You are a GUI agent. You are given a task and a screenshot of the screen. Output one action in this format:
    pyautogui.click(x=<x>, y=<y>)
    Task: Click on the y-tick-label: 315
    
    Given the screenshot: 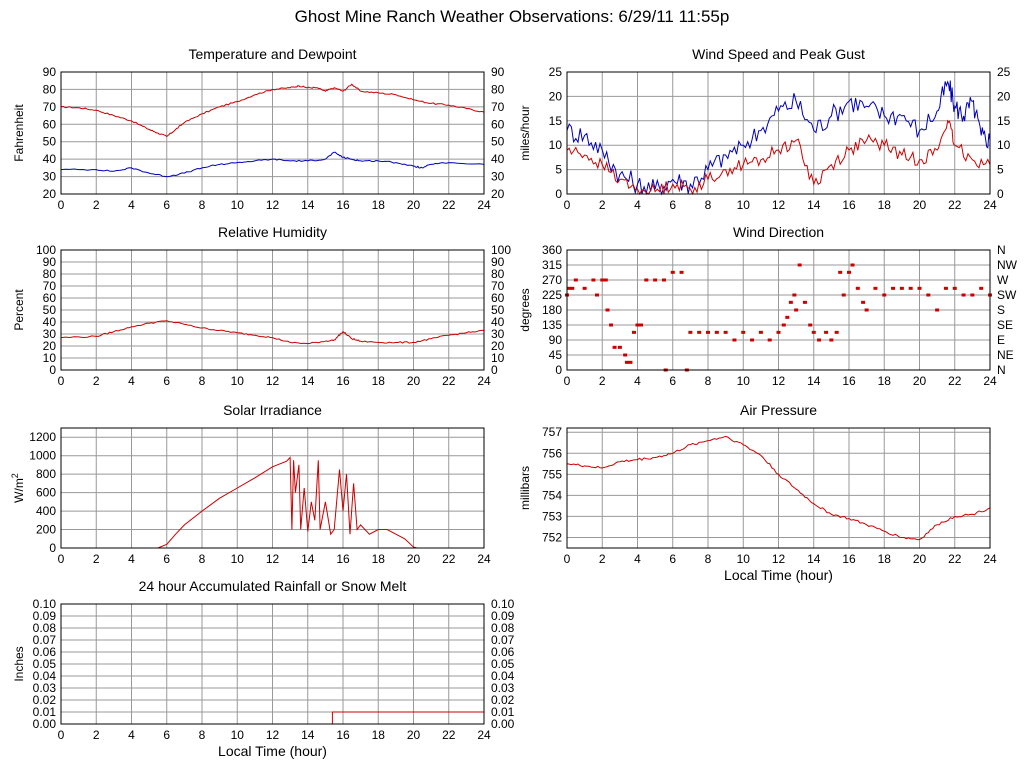 What is the action you would take?
    pyautogui.click(x=552, y=265)
    